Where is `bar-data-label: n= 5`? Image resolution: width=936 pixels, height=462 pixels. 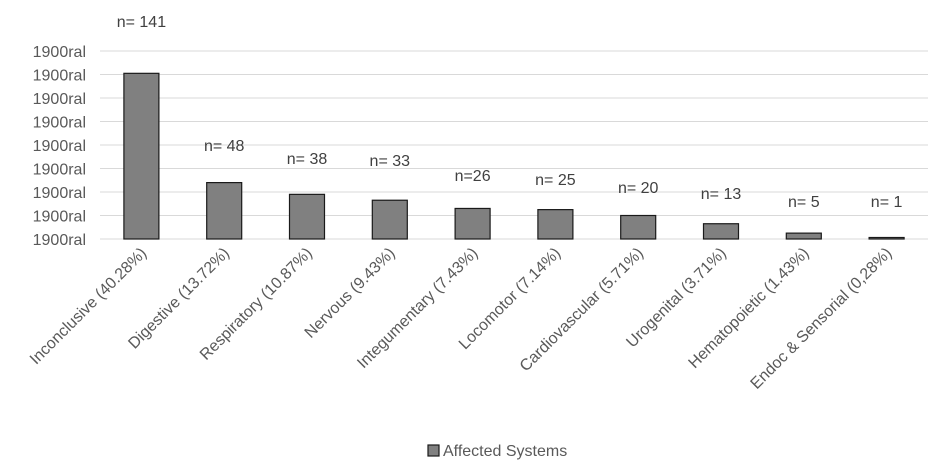
bar-data-label: n= 5 is located at coordinates (804, 202).